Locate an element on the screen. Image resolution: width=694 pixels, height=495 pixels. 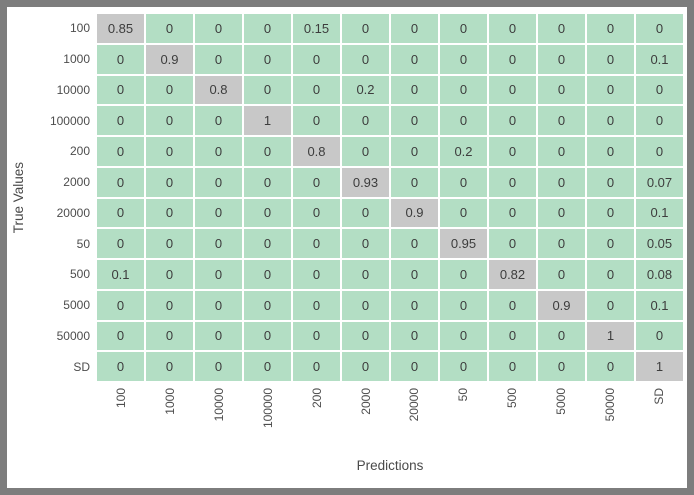
heatmap-cell-SD-20000: 0 is located at coordinates (414, 366).